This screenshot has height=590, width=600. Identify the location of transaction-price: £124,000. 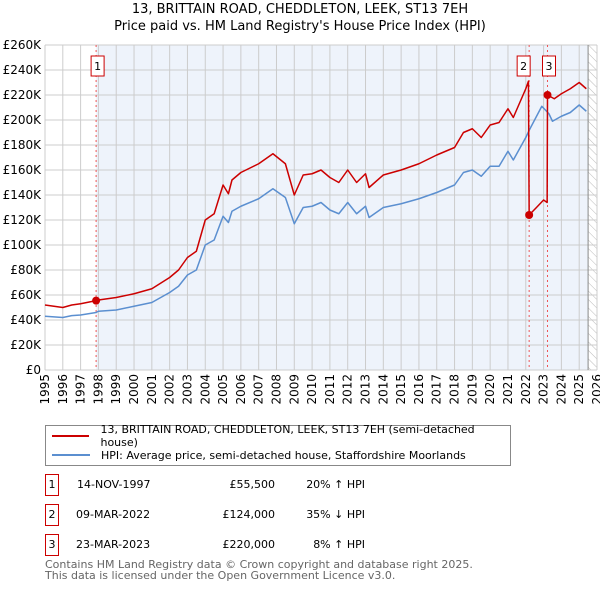
(249, 514).